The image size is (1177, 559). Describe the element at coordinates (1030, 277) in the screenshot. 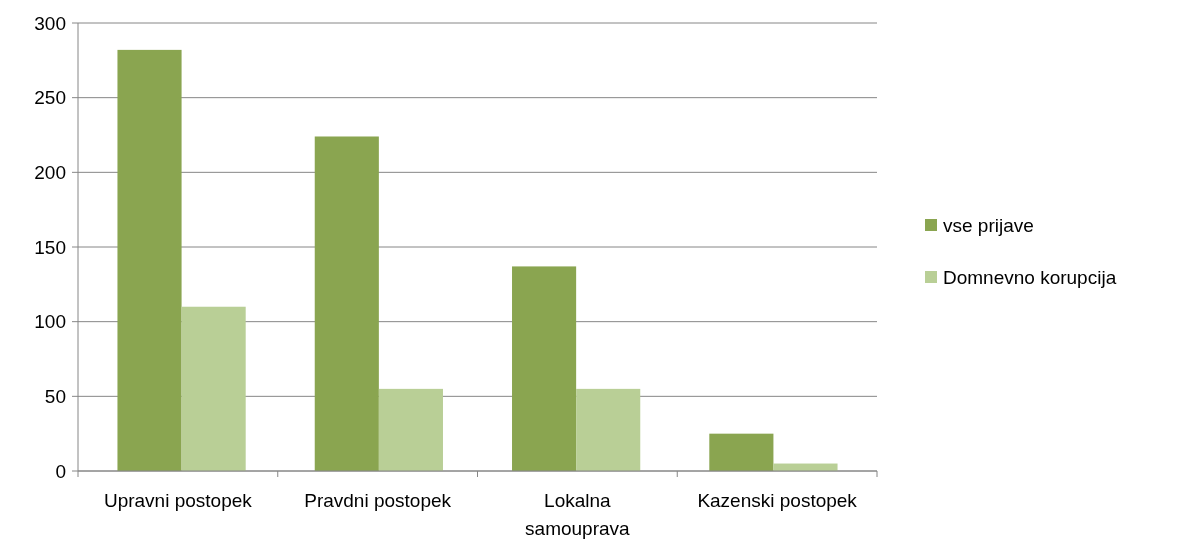

I see `legend-label: Domnevno korupcija` at that location.